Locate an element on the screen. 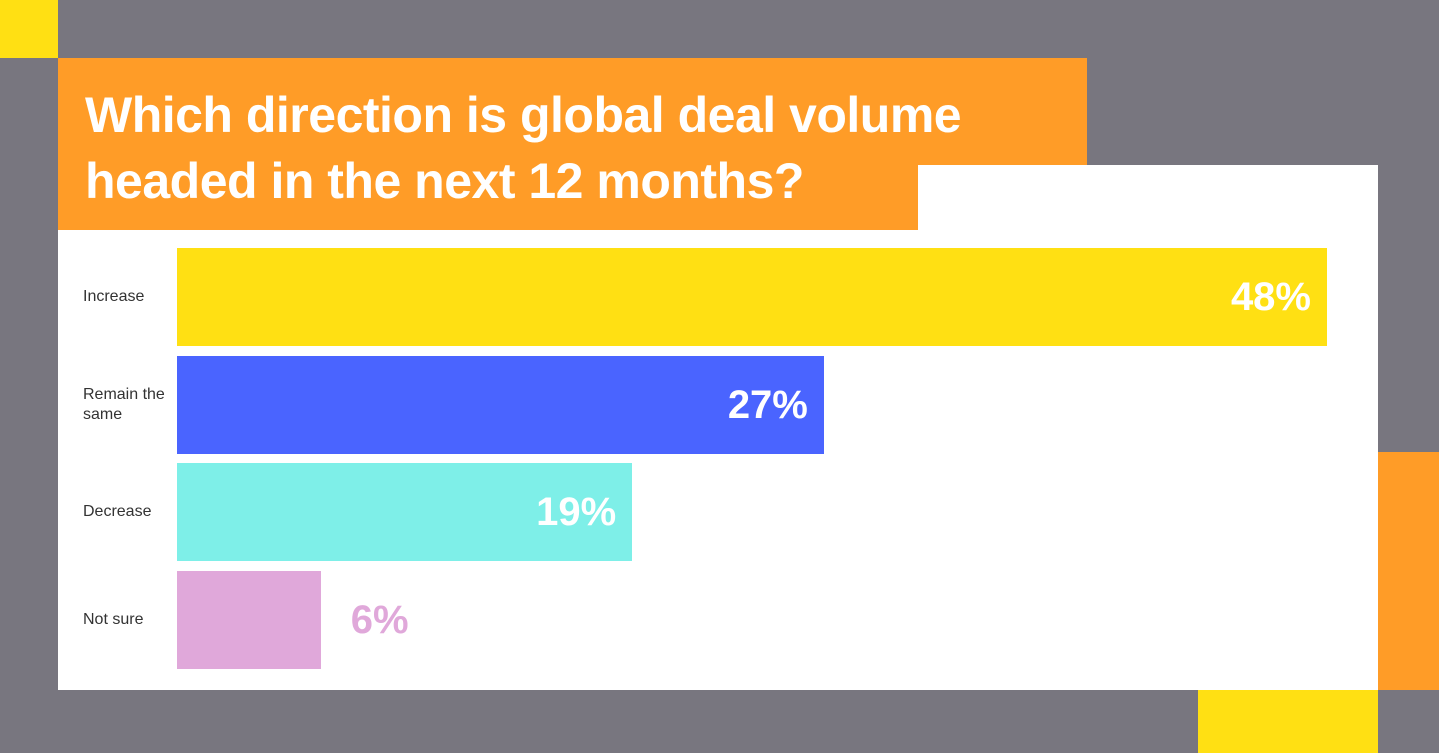  value-label: 48% is located at coordinates (1270, 297).